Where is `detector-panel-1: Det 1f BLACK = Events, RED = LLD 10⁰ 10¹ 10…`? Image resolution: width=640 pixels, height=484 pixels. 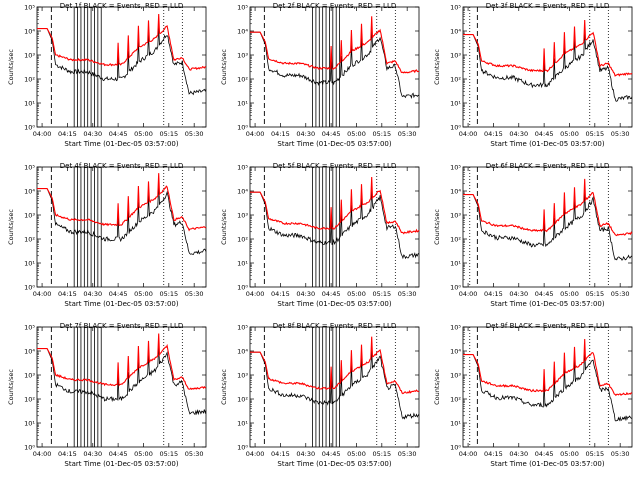 detector-panel-1: Det 1f BLACK = Events, RED = LLD 10⁰ 10¹ 10… is located at coordinates (106, 80).